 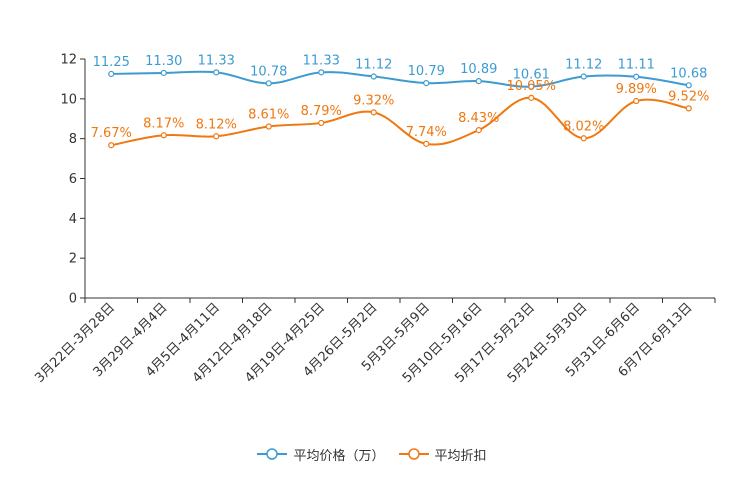 What do you see at coordinates (636, 89) in the screenshot?
I see `data-label: 9.89%` at bounding box center [636, 89].